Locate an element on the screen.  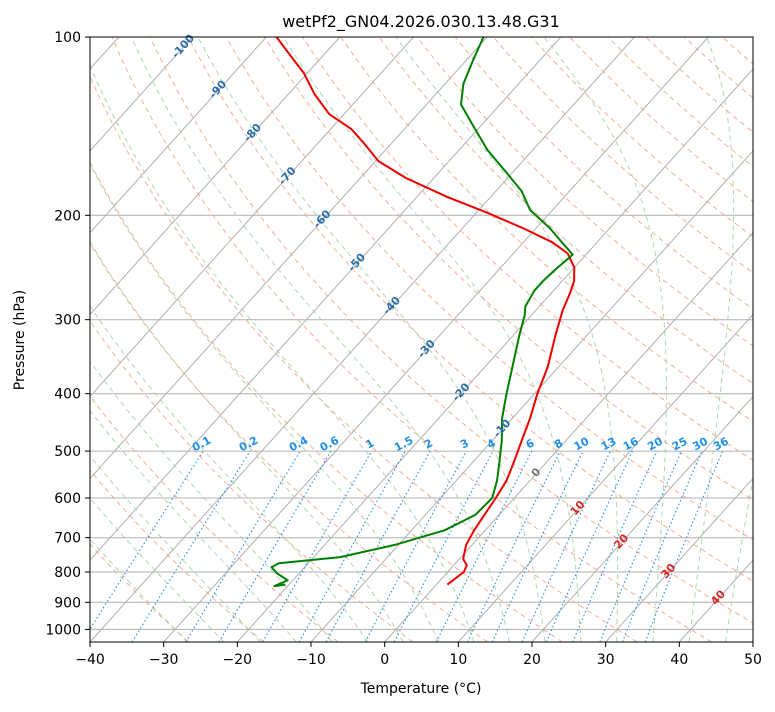
y-tick-label: 1000 is located at coordinates (63, 630).